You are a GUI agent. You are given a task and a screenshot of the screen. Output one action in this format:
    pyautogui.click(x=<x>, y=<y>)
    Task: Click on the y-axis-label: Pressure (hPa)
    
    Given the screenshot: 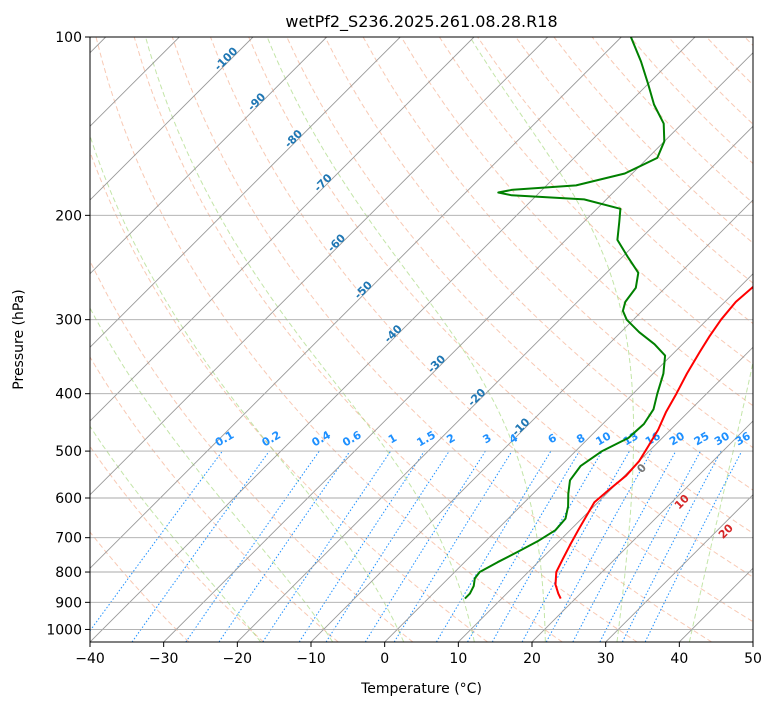 What is the action you would take?
    pyautogui.click(x=19, y=339)
    